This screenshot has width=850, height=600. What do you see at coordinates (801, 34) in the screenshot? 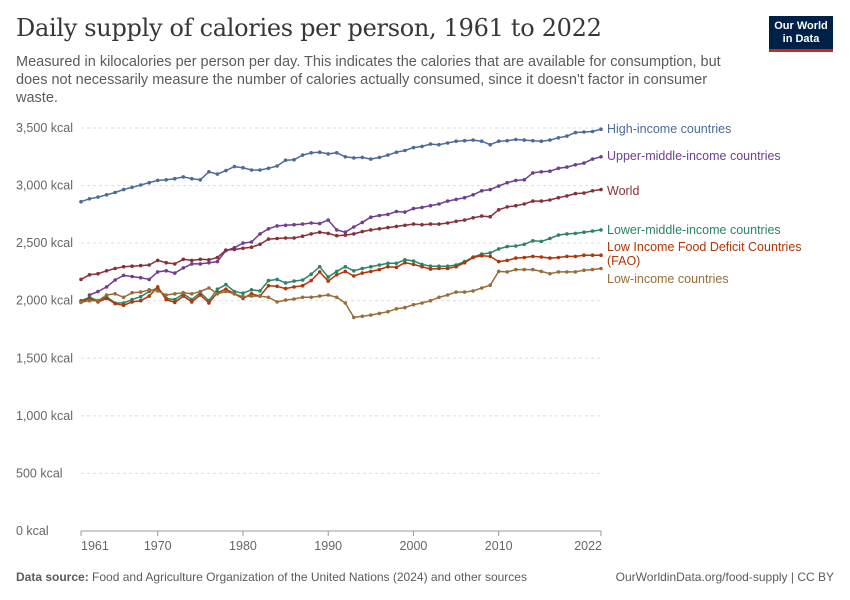
I see `owid-logo: Our World in Data` at bounding box center [801, 34].